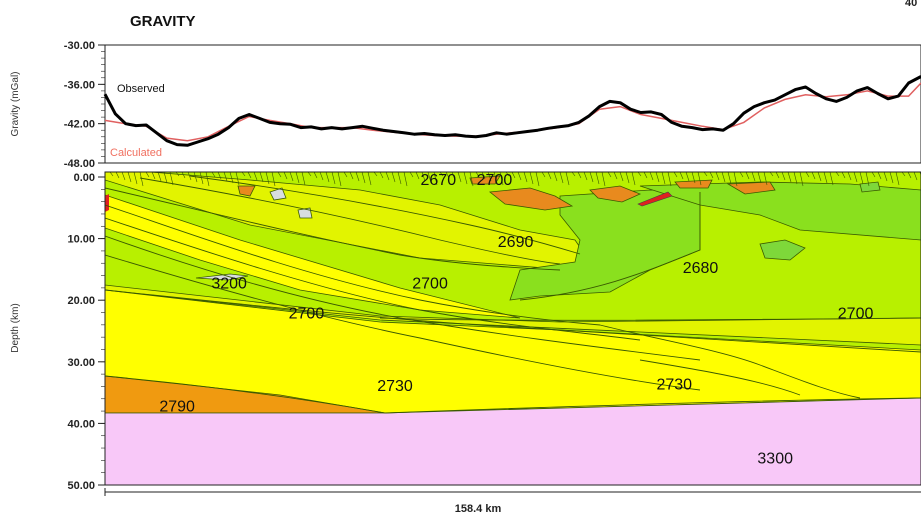 This screenshot has height=523, width=921. I want to click on legend-observed: Observed, so click(141, 89).